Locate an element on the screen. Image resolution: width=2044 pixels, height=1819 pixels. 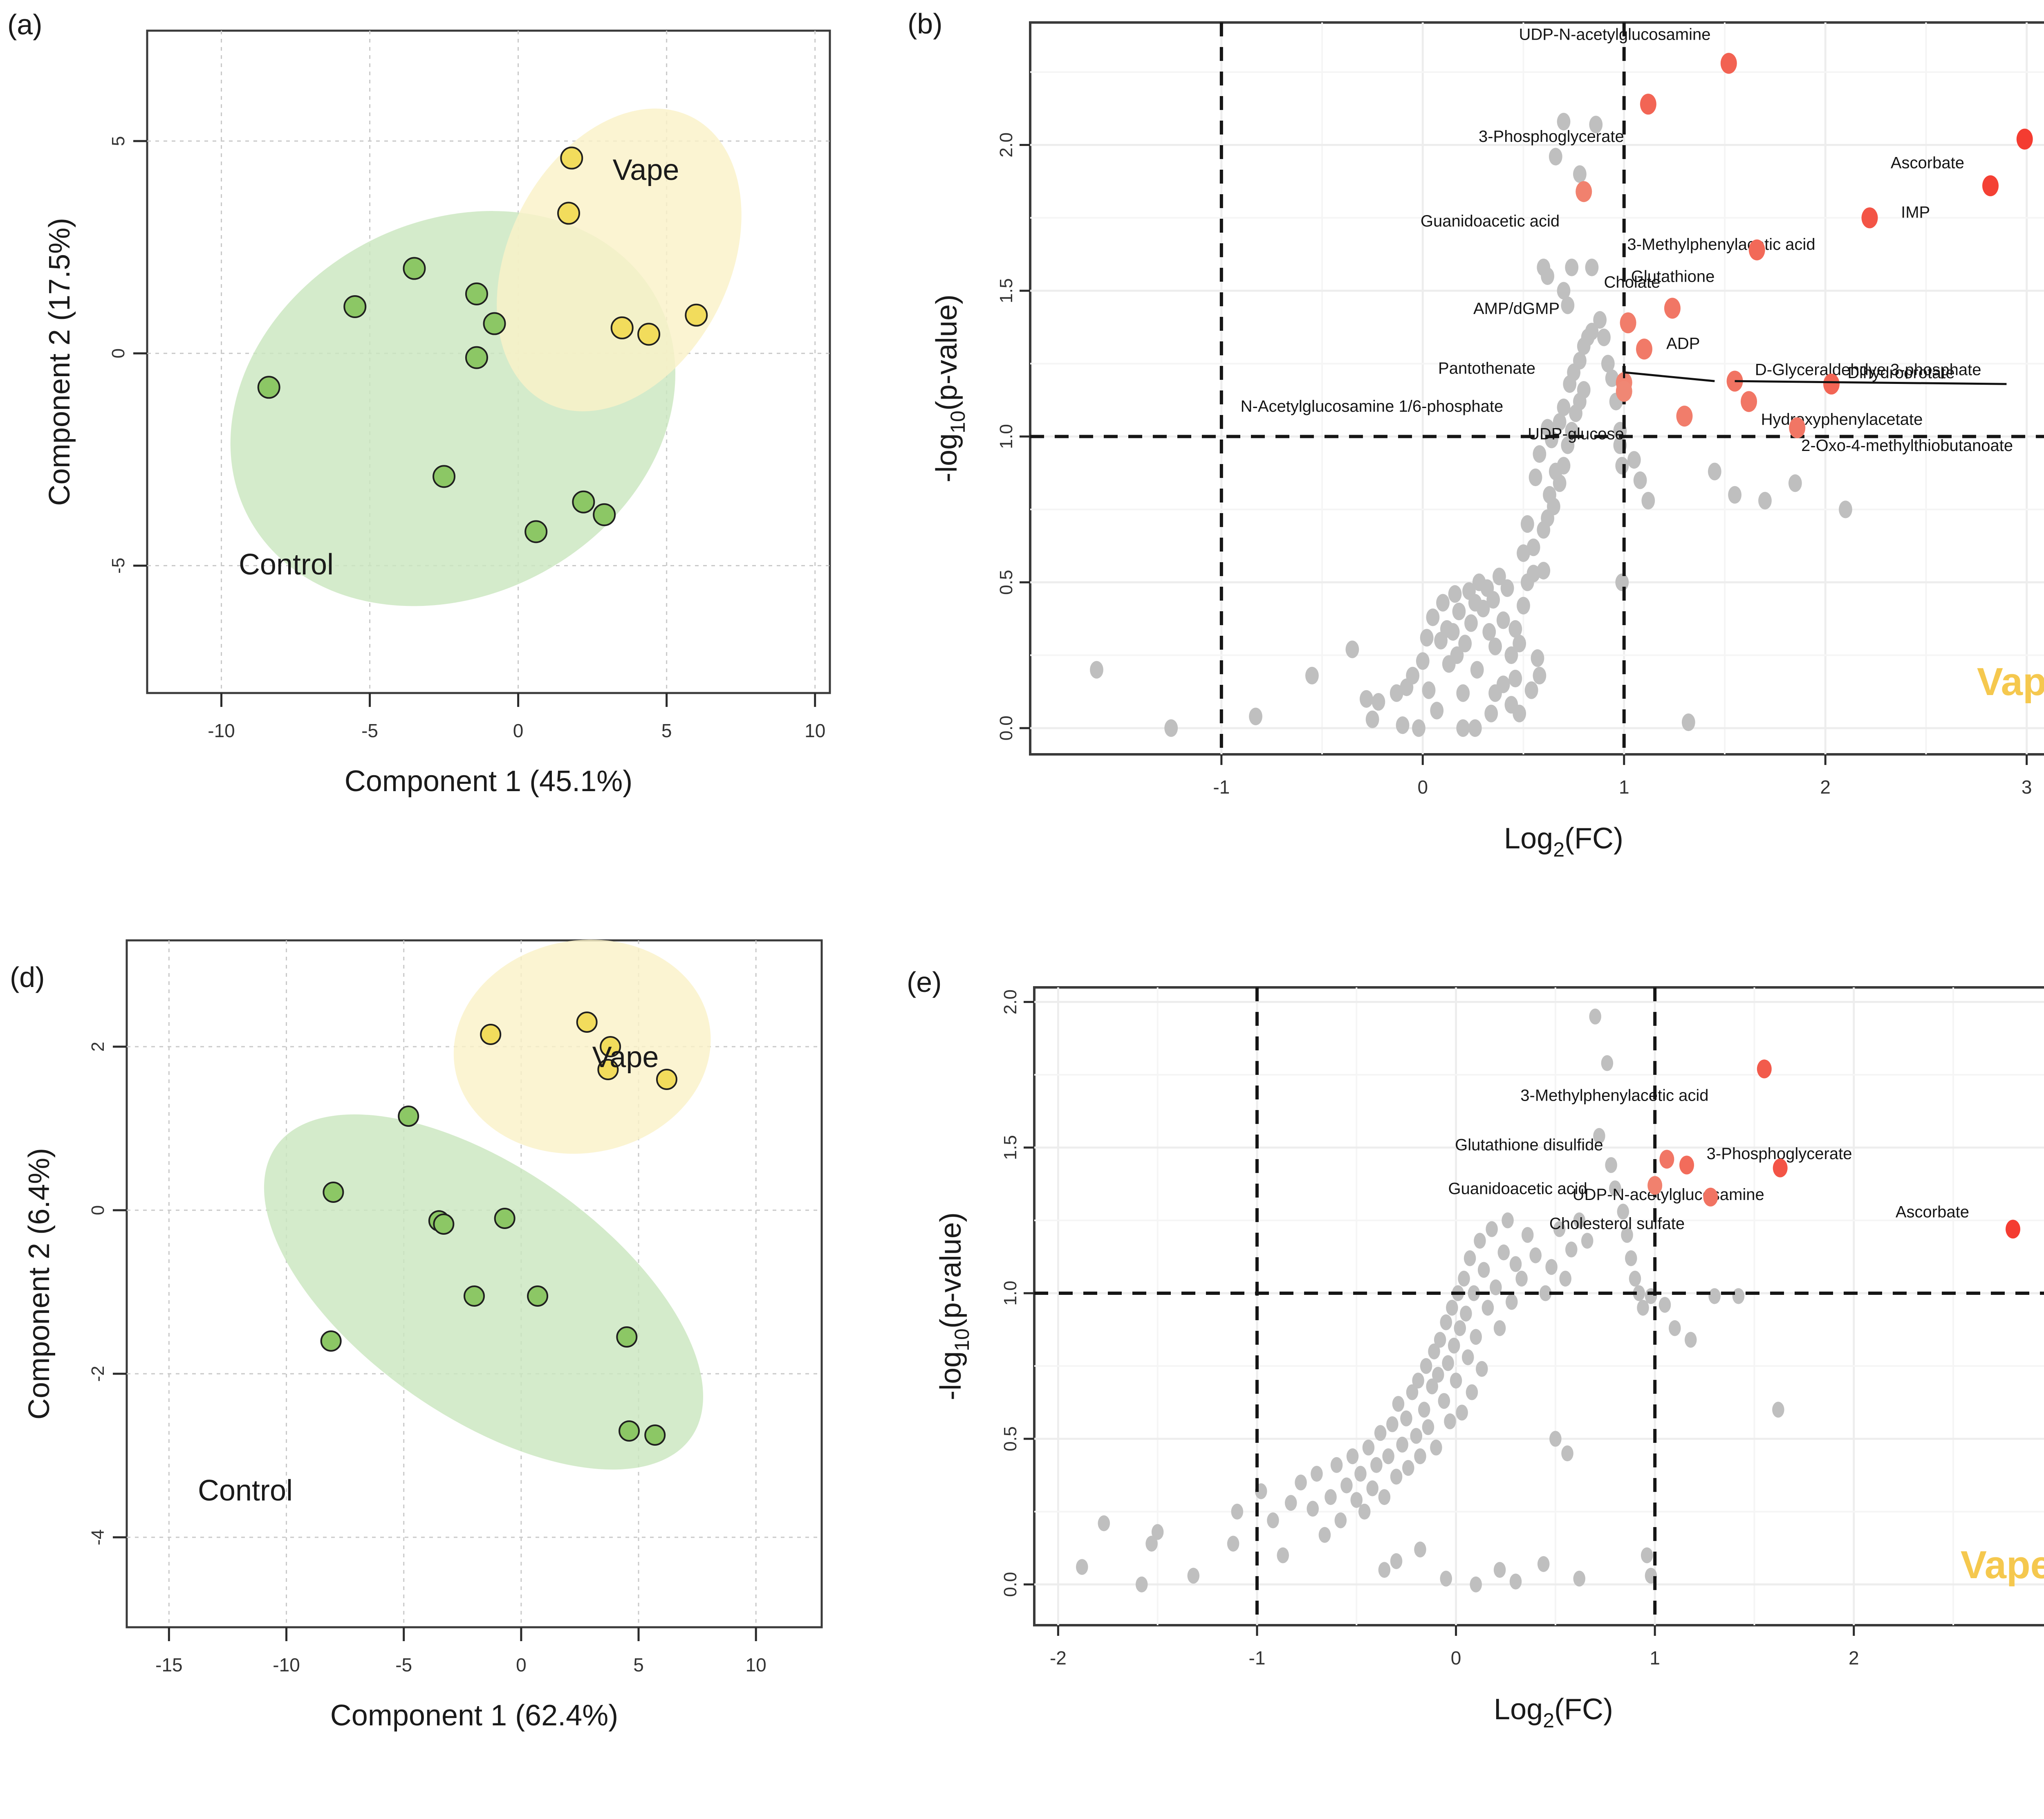
metabolite-label: 2-Oxo-4-methylthiobutanoate is located at coordinates (1907, 446).